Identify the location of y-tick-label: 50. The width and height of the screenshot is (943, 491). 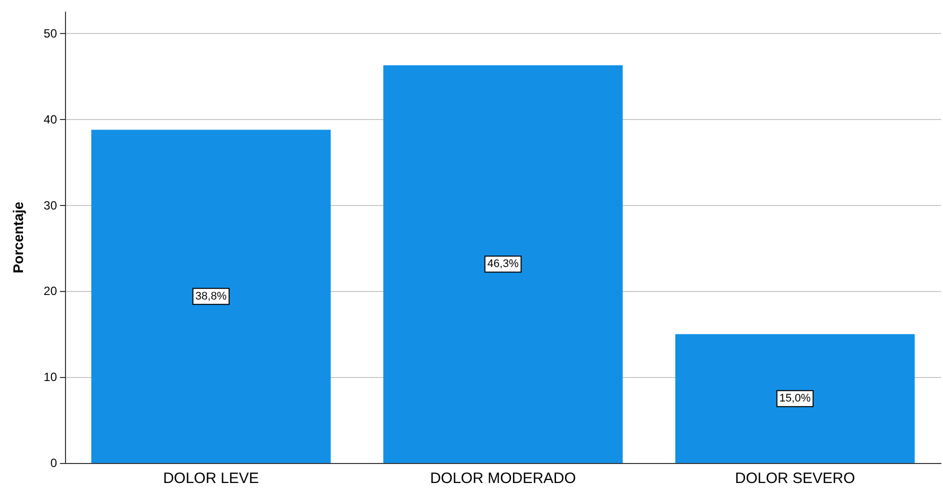
(51, 33).